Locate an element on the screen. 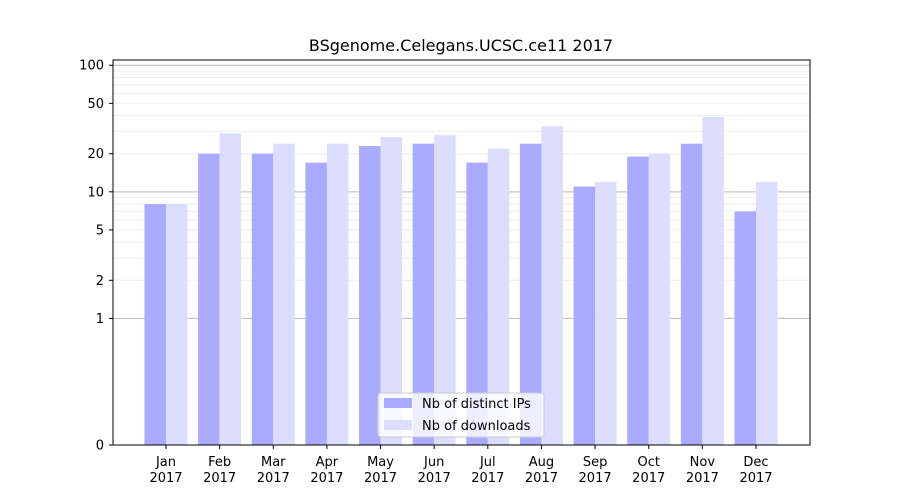 This screenshot has width=900, height=500. y-tick-label: 5 is located at coordinates (100, 230).